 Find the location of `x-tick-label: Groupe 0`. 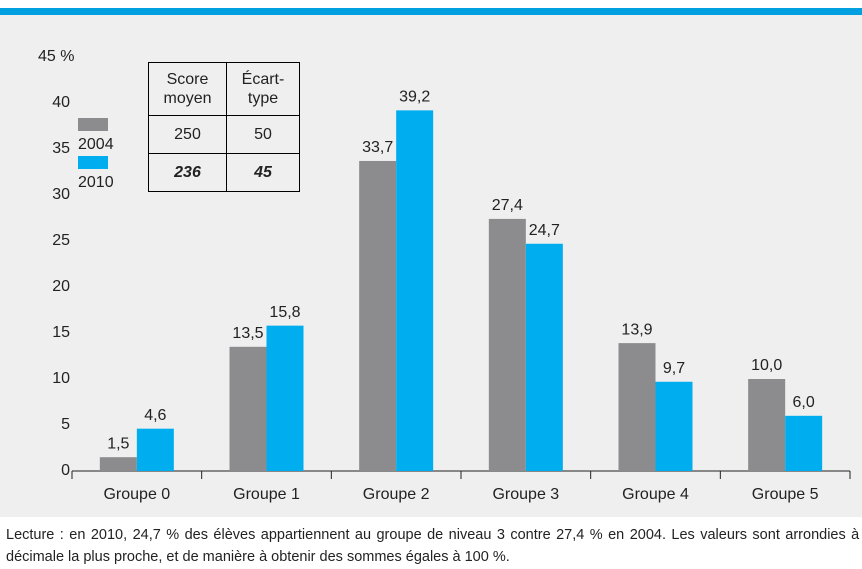

x-tick-label: Groupe 0 is located at coordinates (136, 494).